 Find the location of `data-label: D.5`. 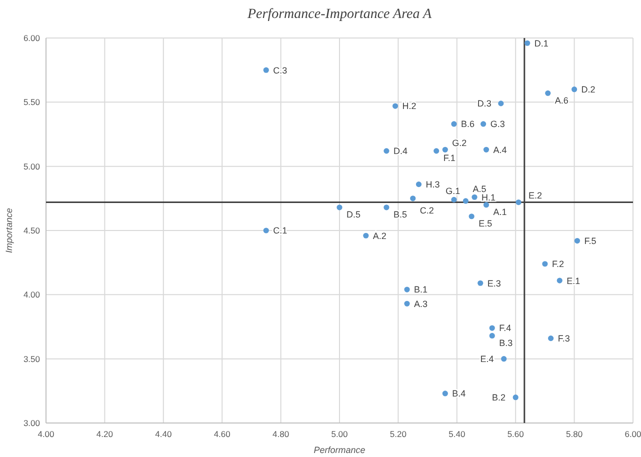

data-label: D.5 is located at coordinates (353, 215).